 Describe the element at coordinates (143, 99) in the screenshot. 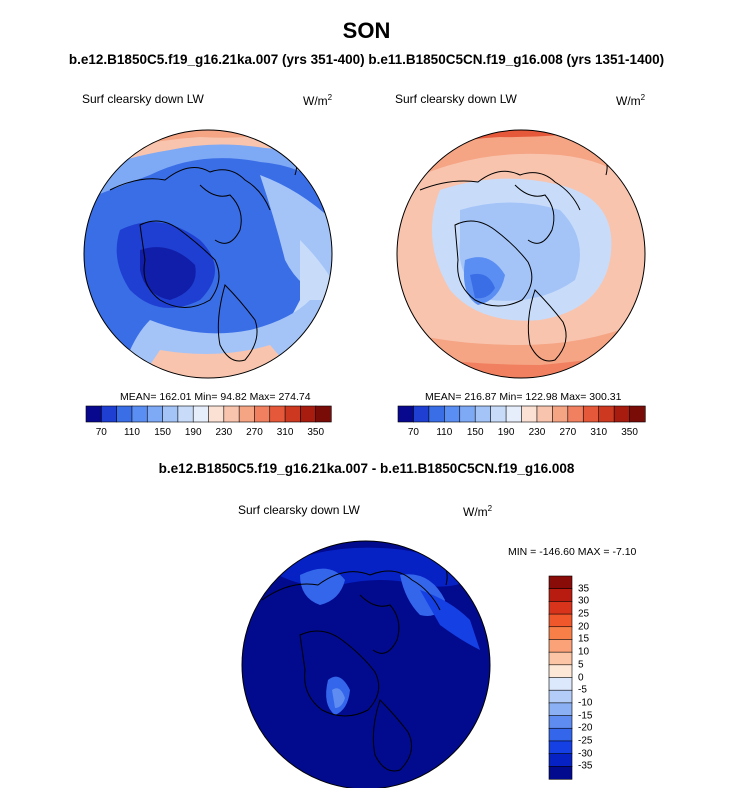

I see `panel1-variable-label: Surf clearsky down LW` at that location.